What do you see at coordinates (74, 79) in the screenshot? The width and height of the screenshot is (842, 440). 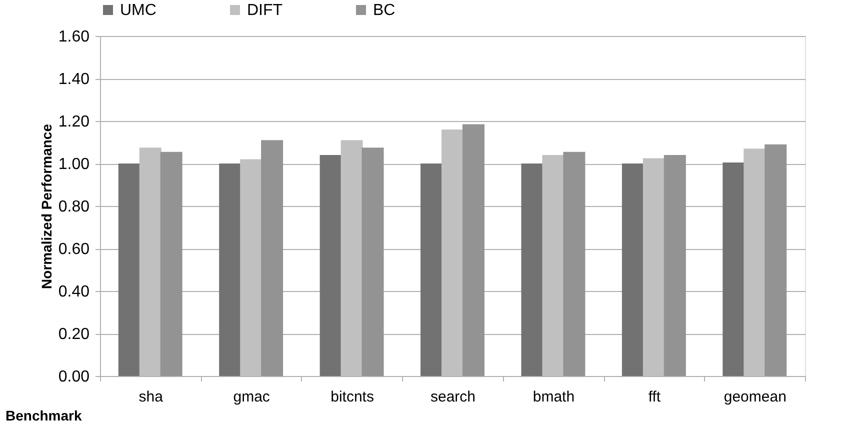 I see `y-tick-label: 1.40` at bounding box center [74, 79].